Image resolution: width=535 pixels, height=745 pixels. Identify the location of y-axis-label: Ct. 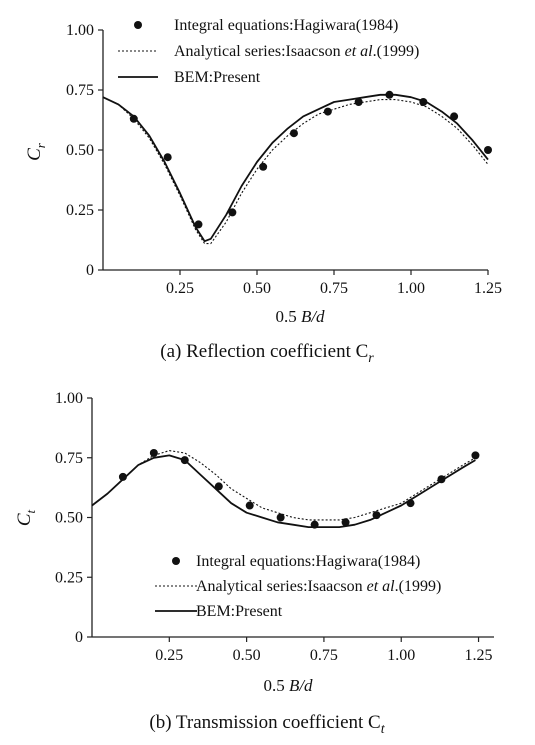
(26, 517).